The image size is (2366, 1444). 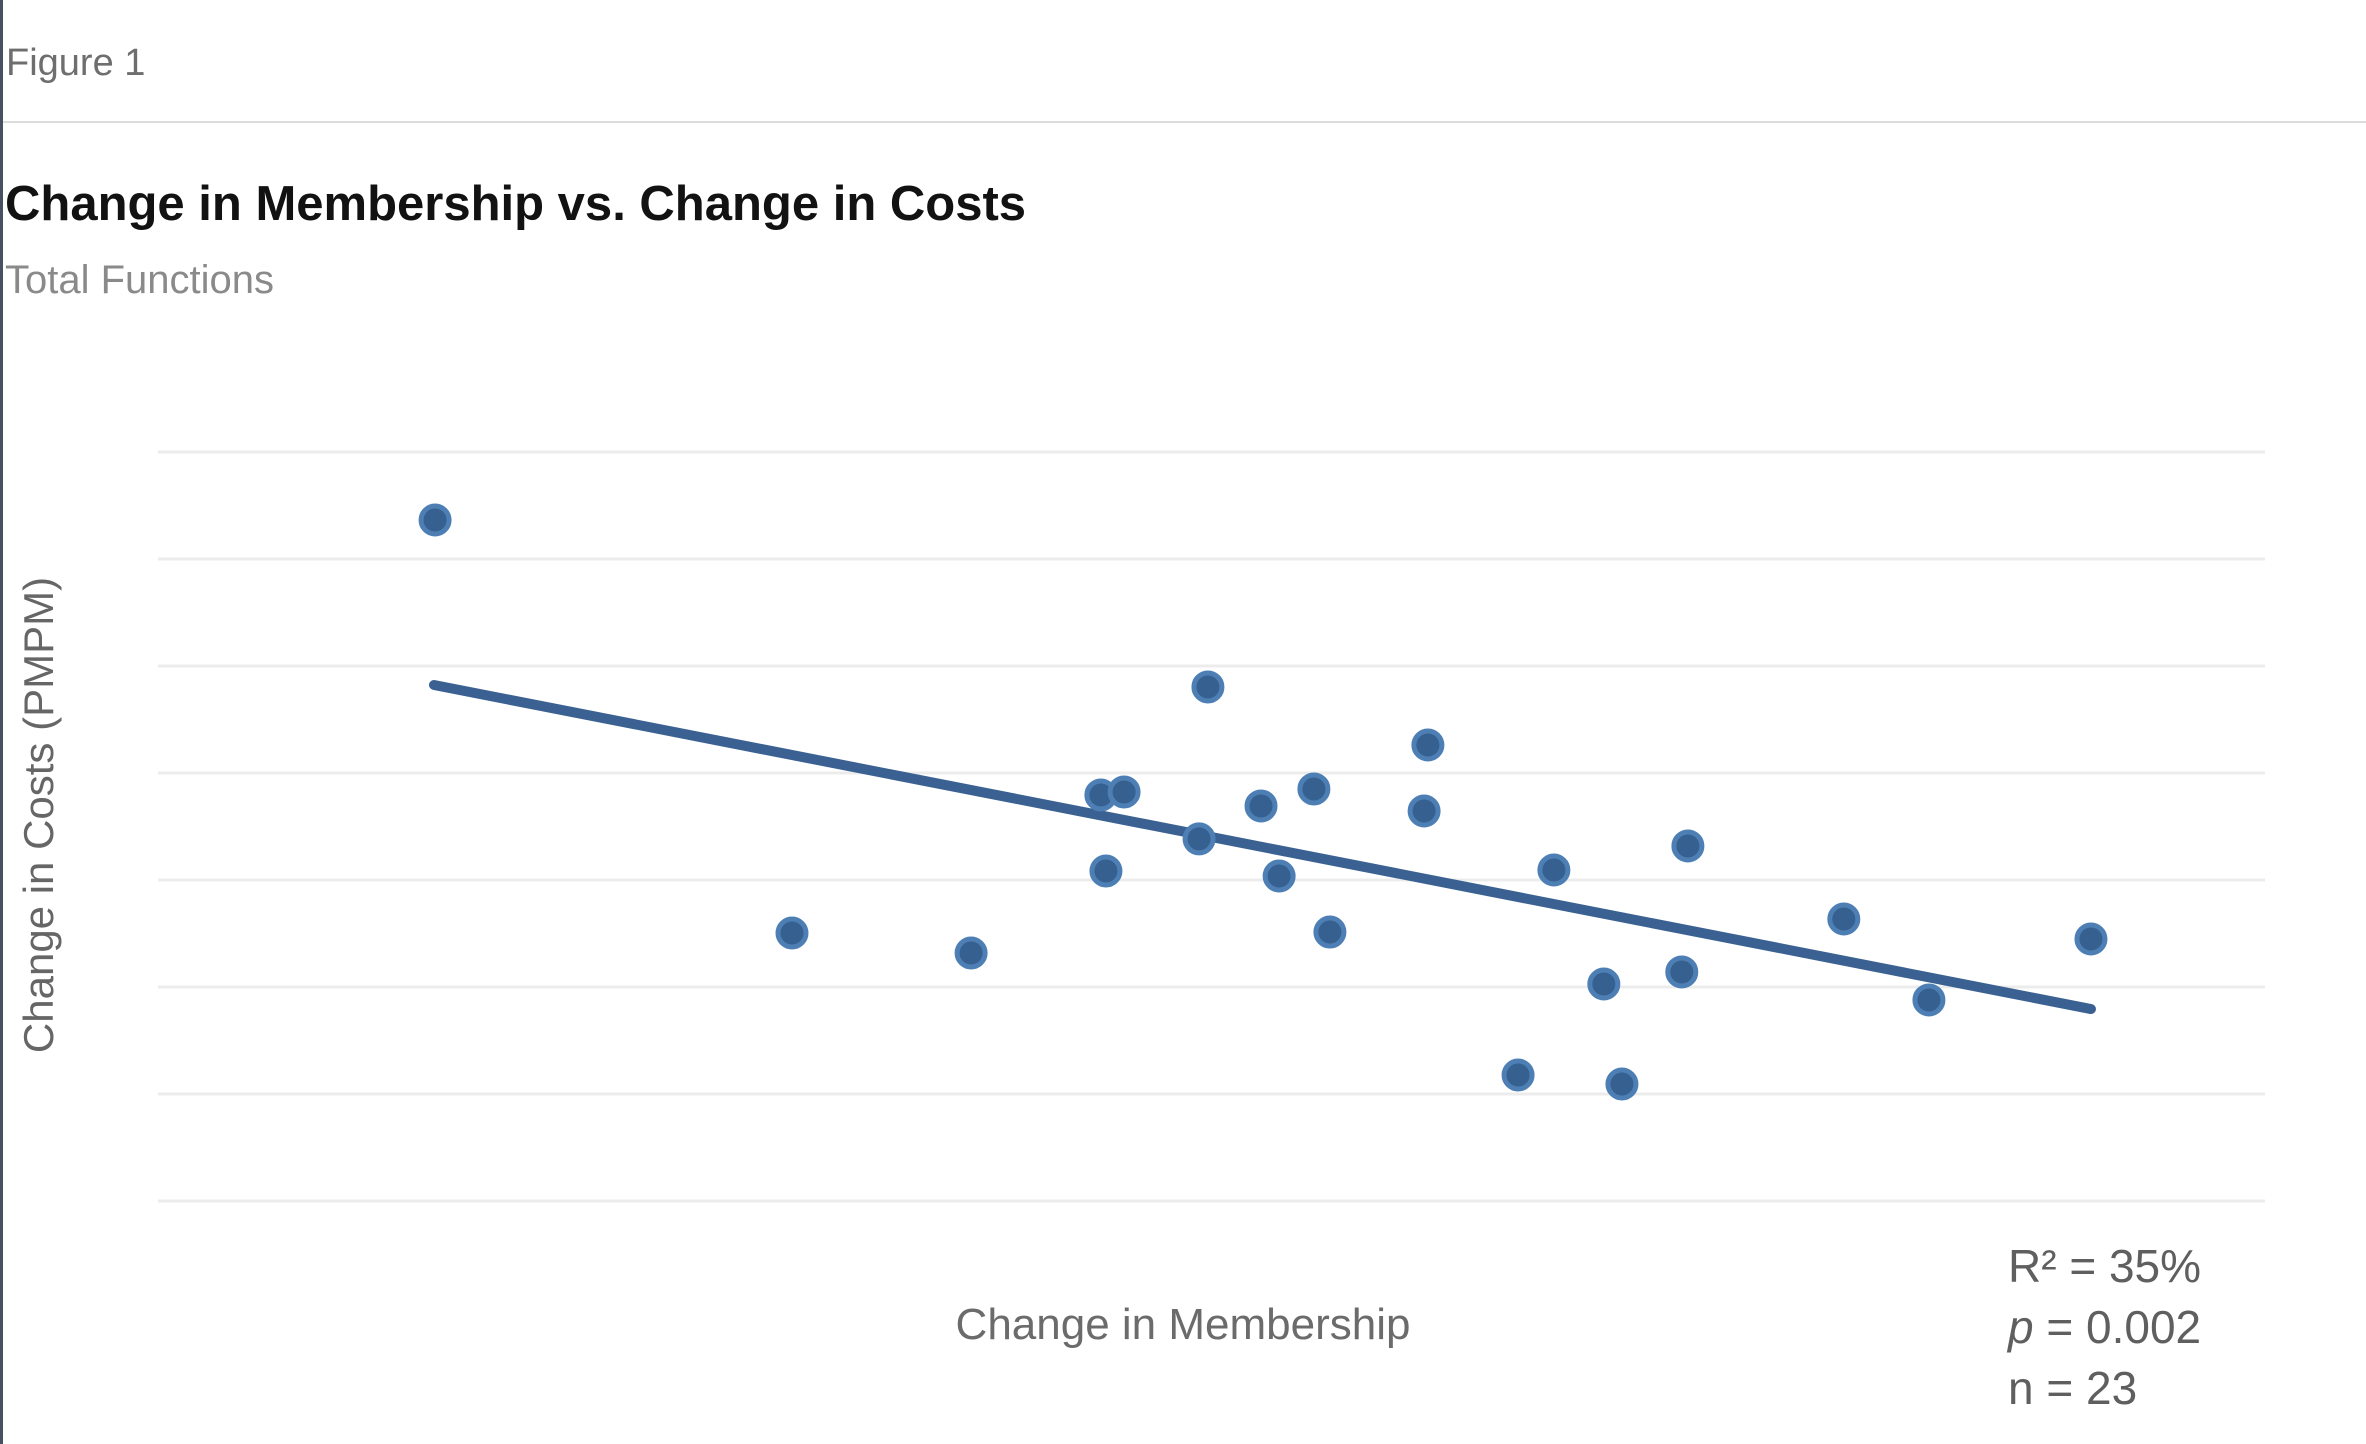 I want to click on chart-subtitle: Total Functions, so click(x=140, y=280).